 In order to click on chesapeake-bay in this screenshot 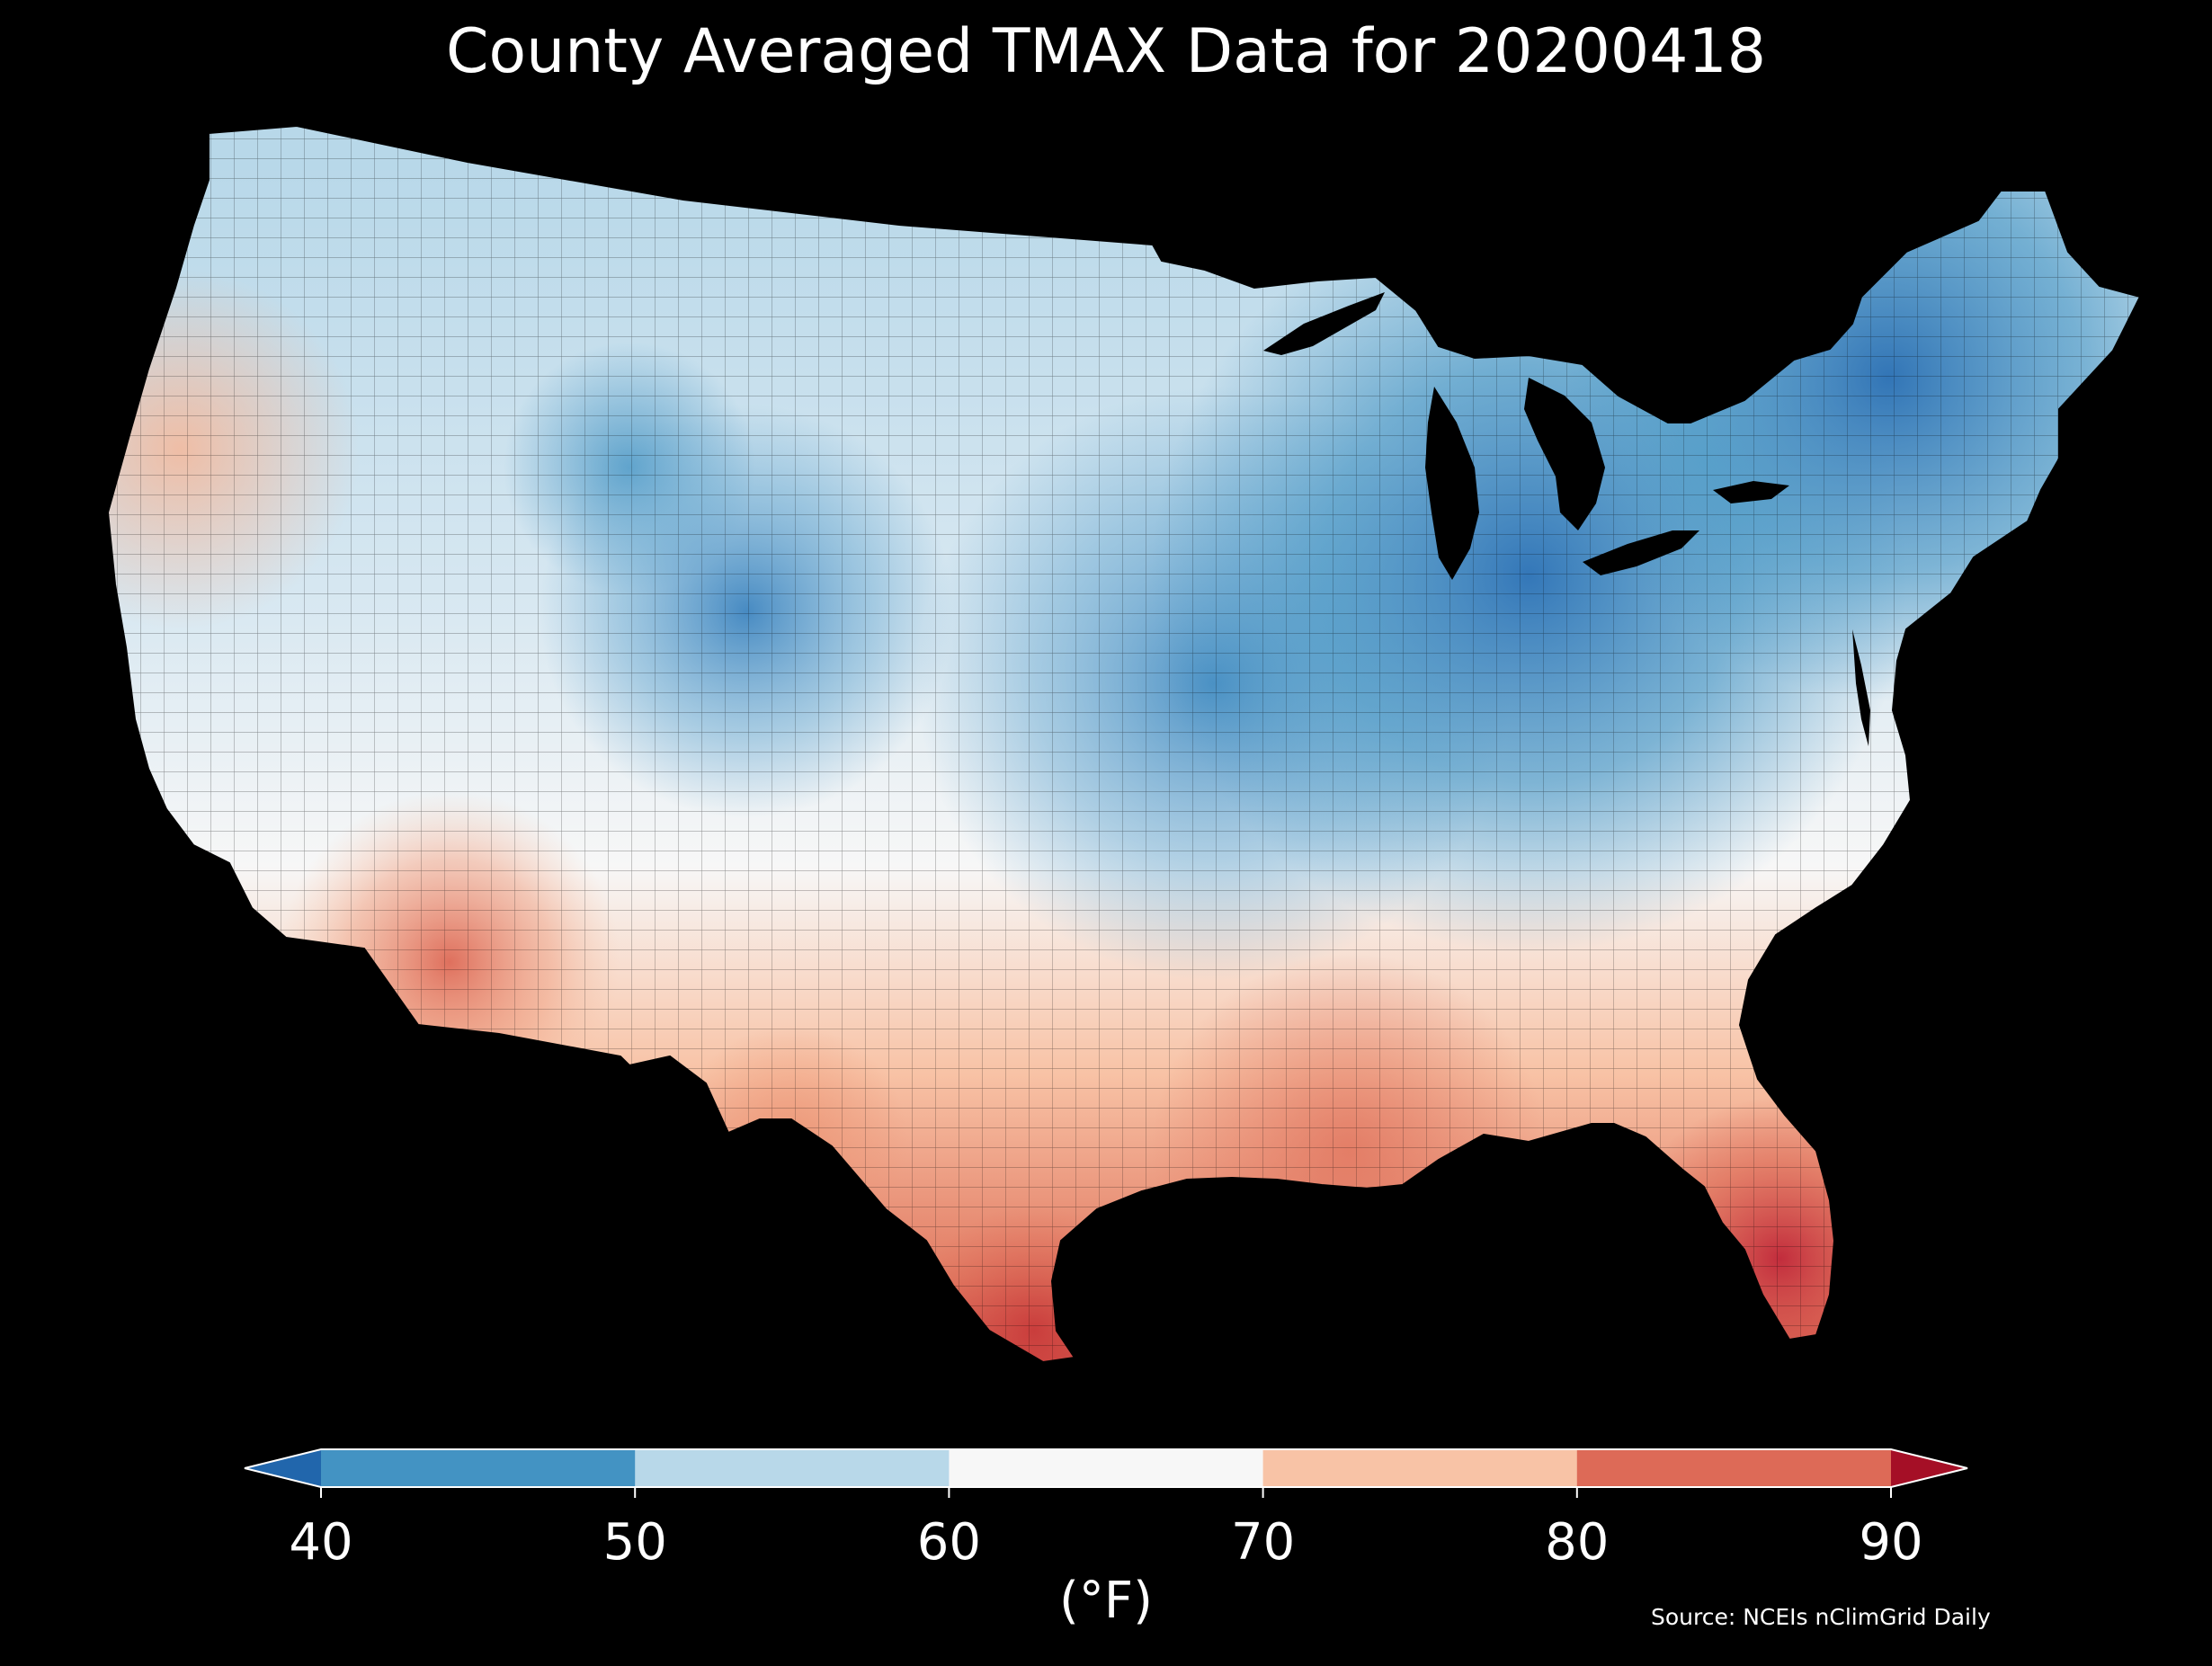, I will do `click(1861, 687)`.